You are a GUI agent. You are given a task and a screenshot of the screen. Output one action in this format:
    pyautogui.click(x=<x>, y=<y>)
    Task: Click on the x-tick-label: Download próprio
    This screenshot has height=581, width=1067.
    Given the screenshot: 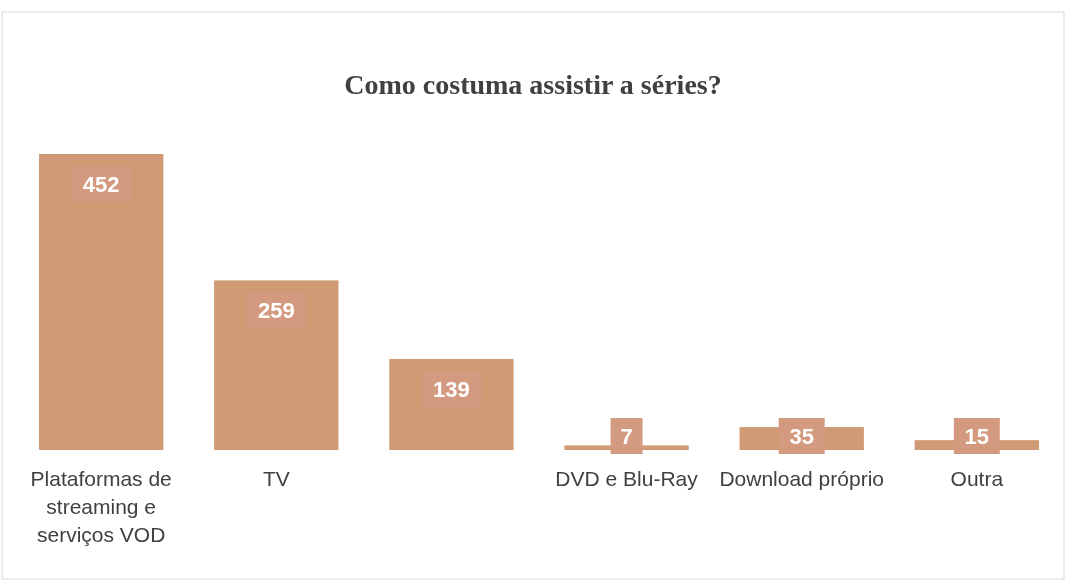 What is the action you would take?
    pyautogui.click(x=801, y=478)
    